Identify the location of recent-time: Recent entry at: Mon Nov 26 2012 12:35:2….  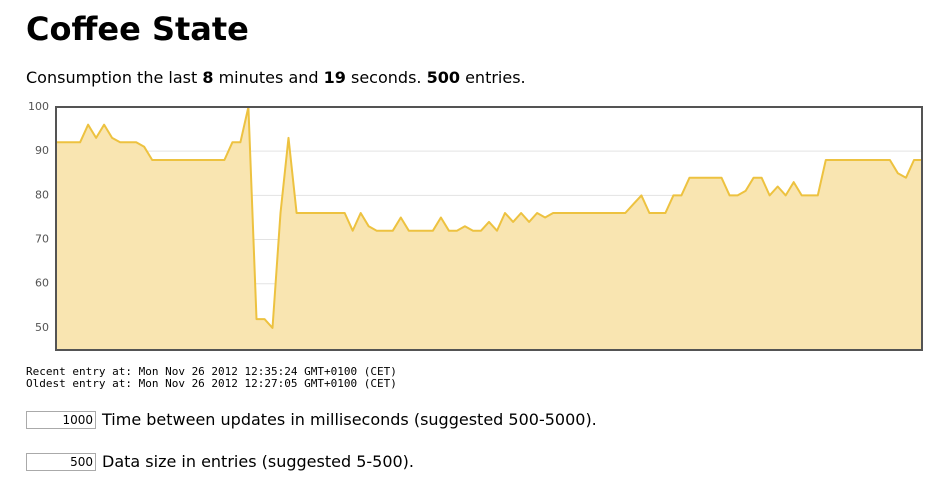
(211, 371).